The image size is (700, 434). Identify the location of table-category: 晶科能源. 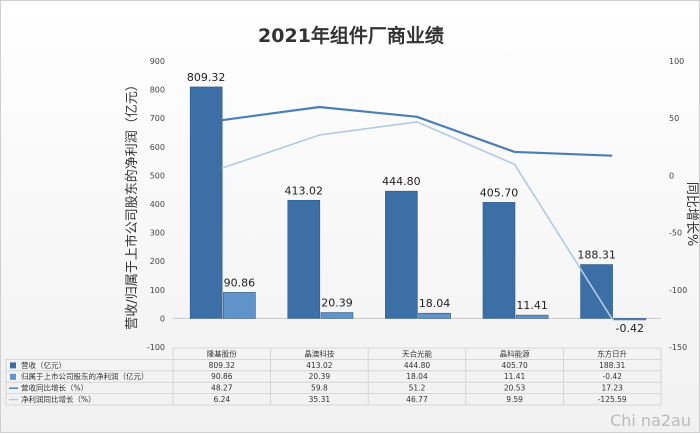
(515, 353).